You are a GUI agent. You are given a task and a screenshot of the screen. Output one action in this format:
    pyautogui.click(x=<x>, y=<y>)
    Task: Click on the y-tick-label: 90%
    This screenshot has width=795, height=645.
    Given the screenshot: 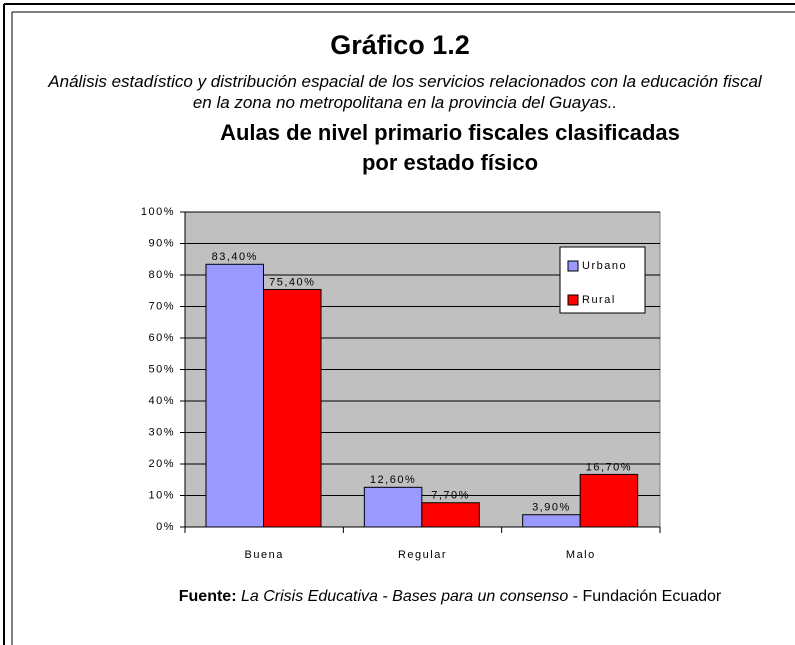 What is the action you would take?
    pyautogui.click(x=161, y=243)
    